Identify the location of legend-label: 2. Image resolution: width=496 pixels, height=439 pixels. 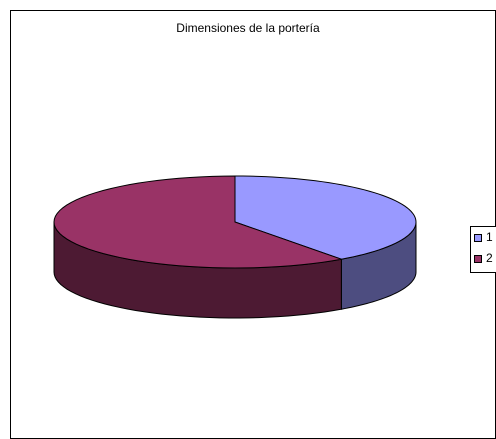
(489, 258).